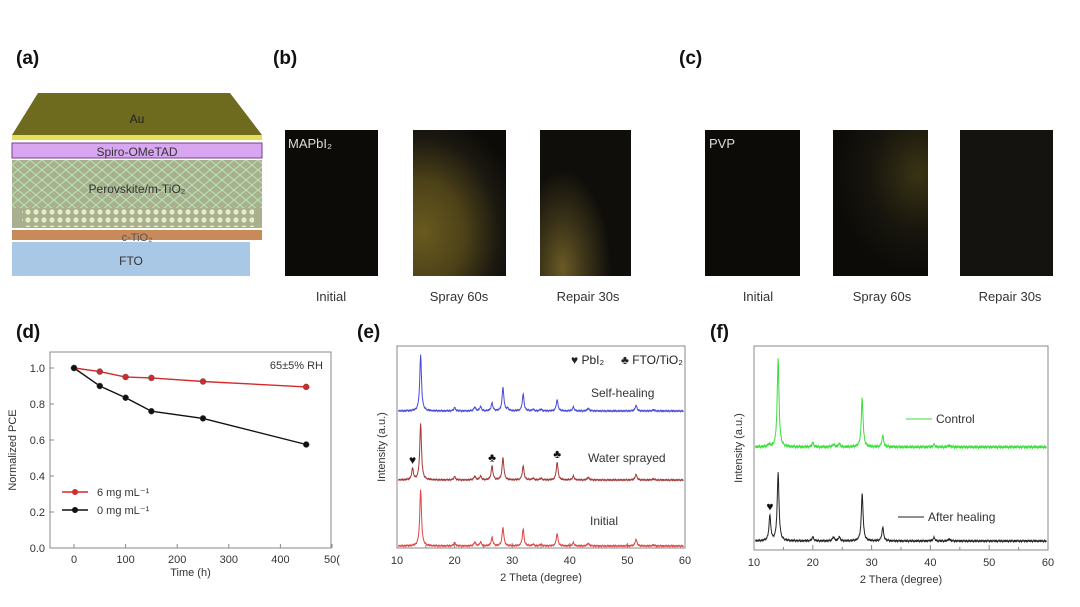 This screenshot has height=607, width=1080. What do you see at coordinates (604, 521) in the screenshot?
I see `series-label: Initial` at bounding box center [604, 521].